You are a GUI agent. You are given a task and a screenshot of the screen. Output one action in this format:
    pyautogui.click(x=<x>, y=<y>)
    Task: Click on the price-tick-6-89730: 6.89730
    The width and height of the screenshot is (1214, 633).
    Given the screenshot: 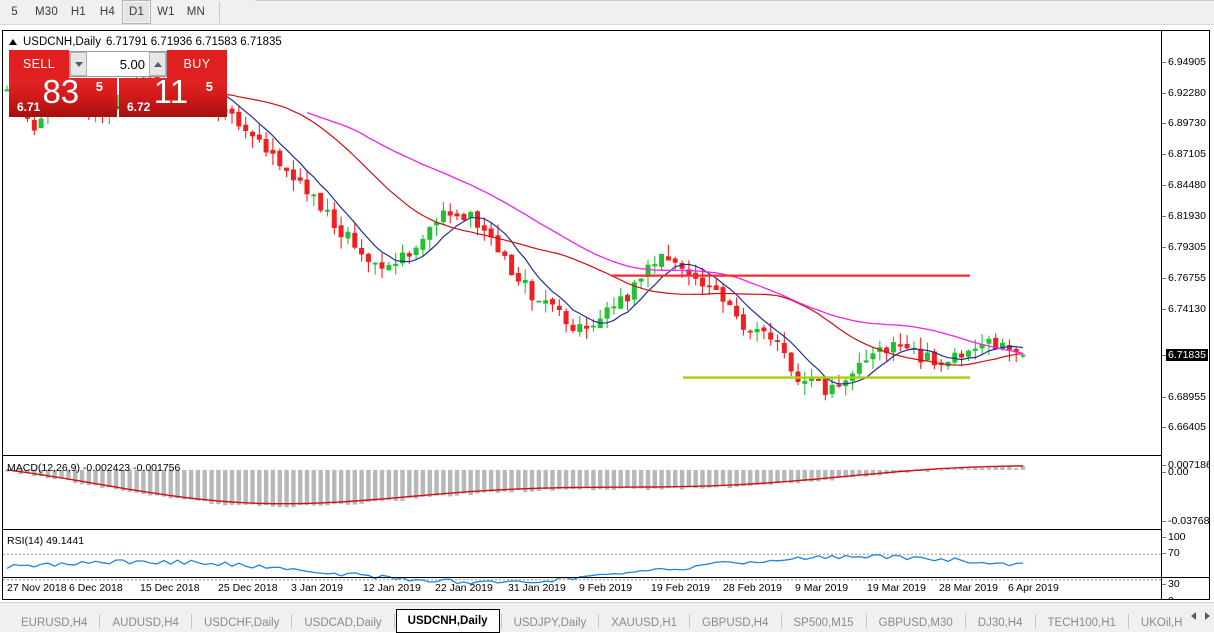 What is the action you would take?
    pyautogui.click(x=1185, y=123)
    